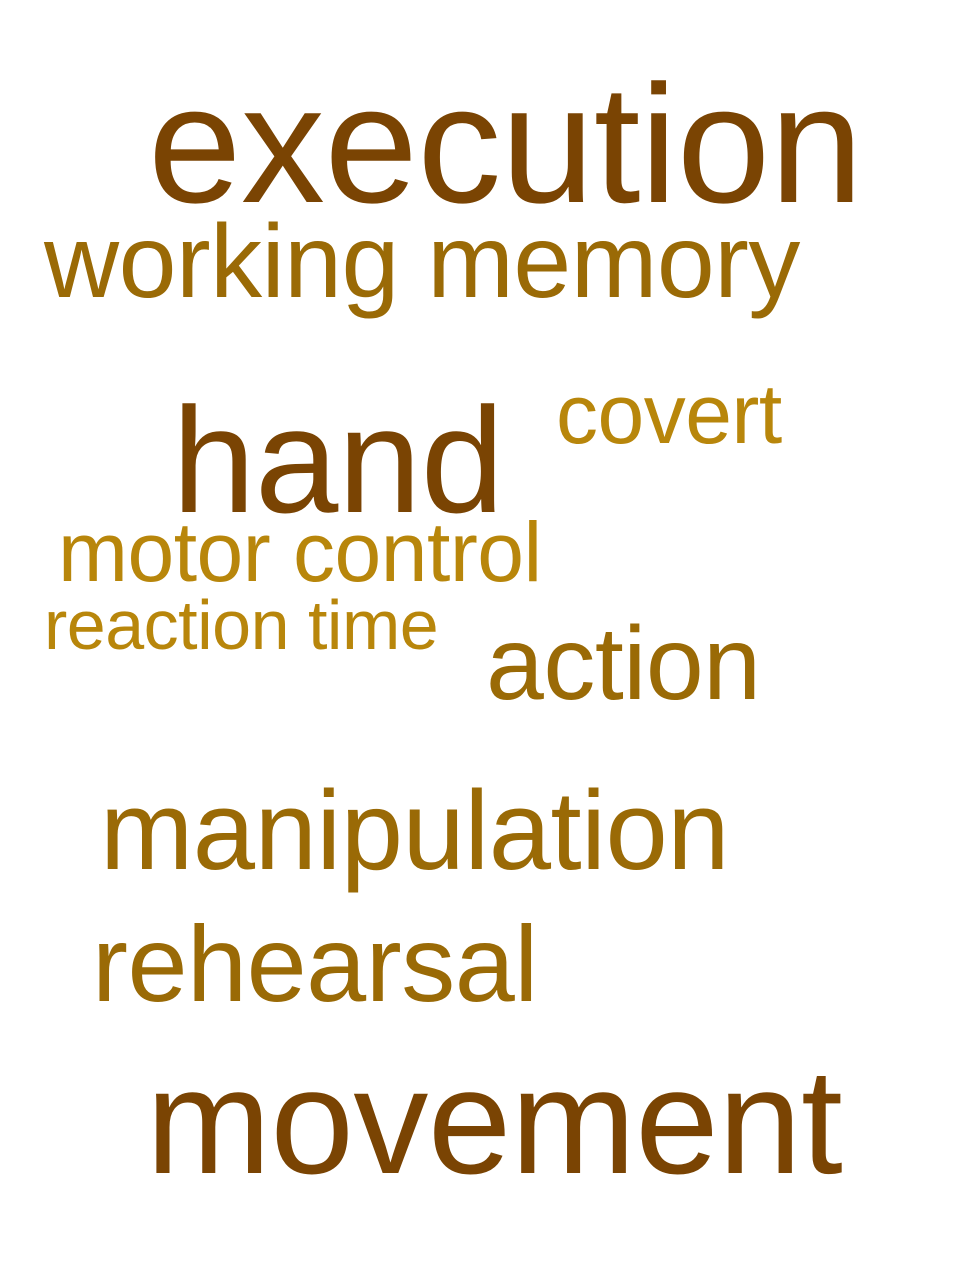 The image size is (977, 1288). I want to click on word-hand: hand, so click(338, 460).